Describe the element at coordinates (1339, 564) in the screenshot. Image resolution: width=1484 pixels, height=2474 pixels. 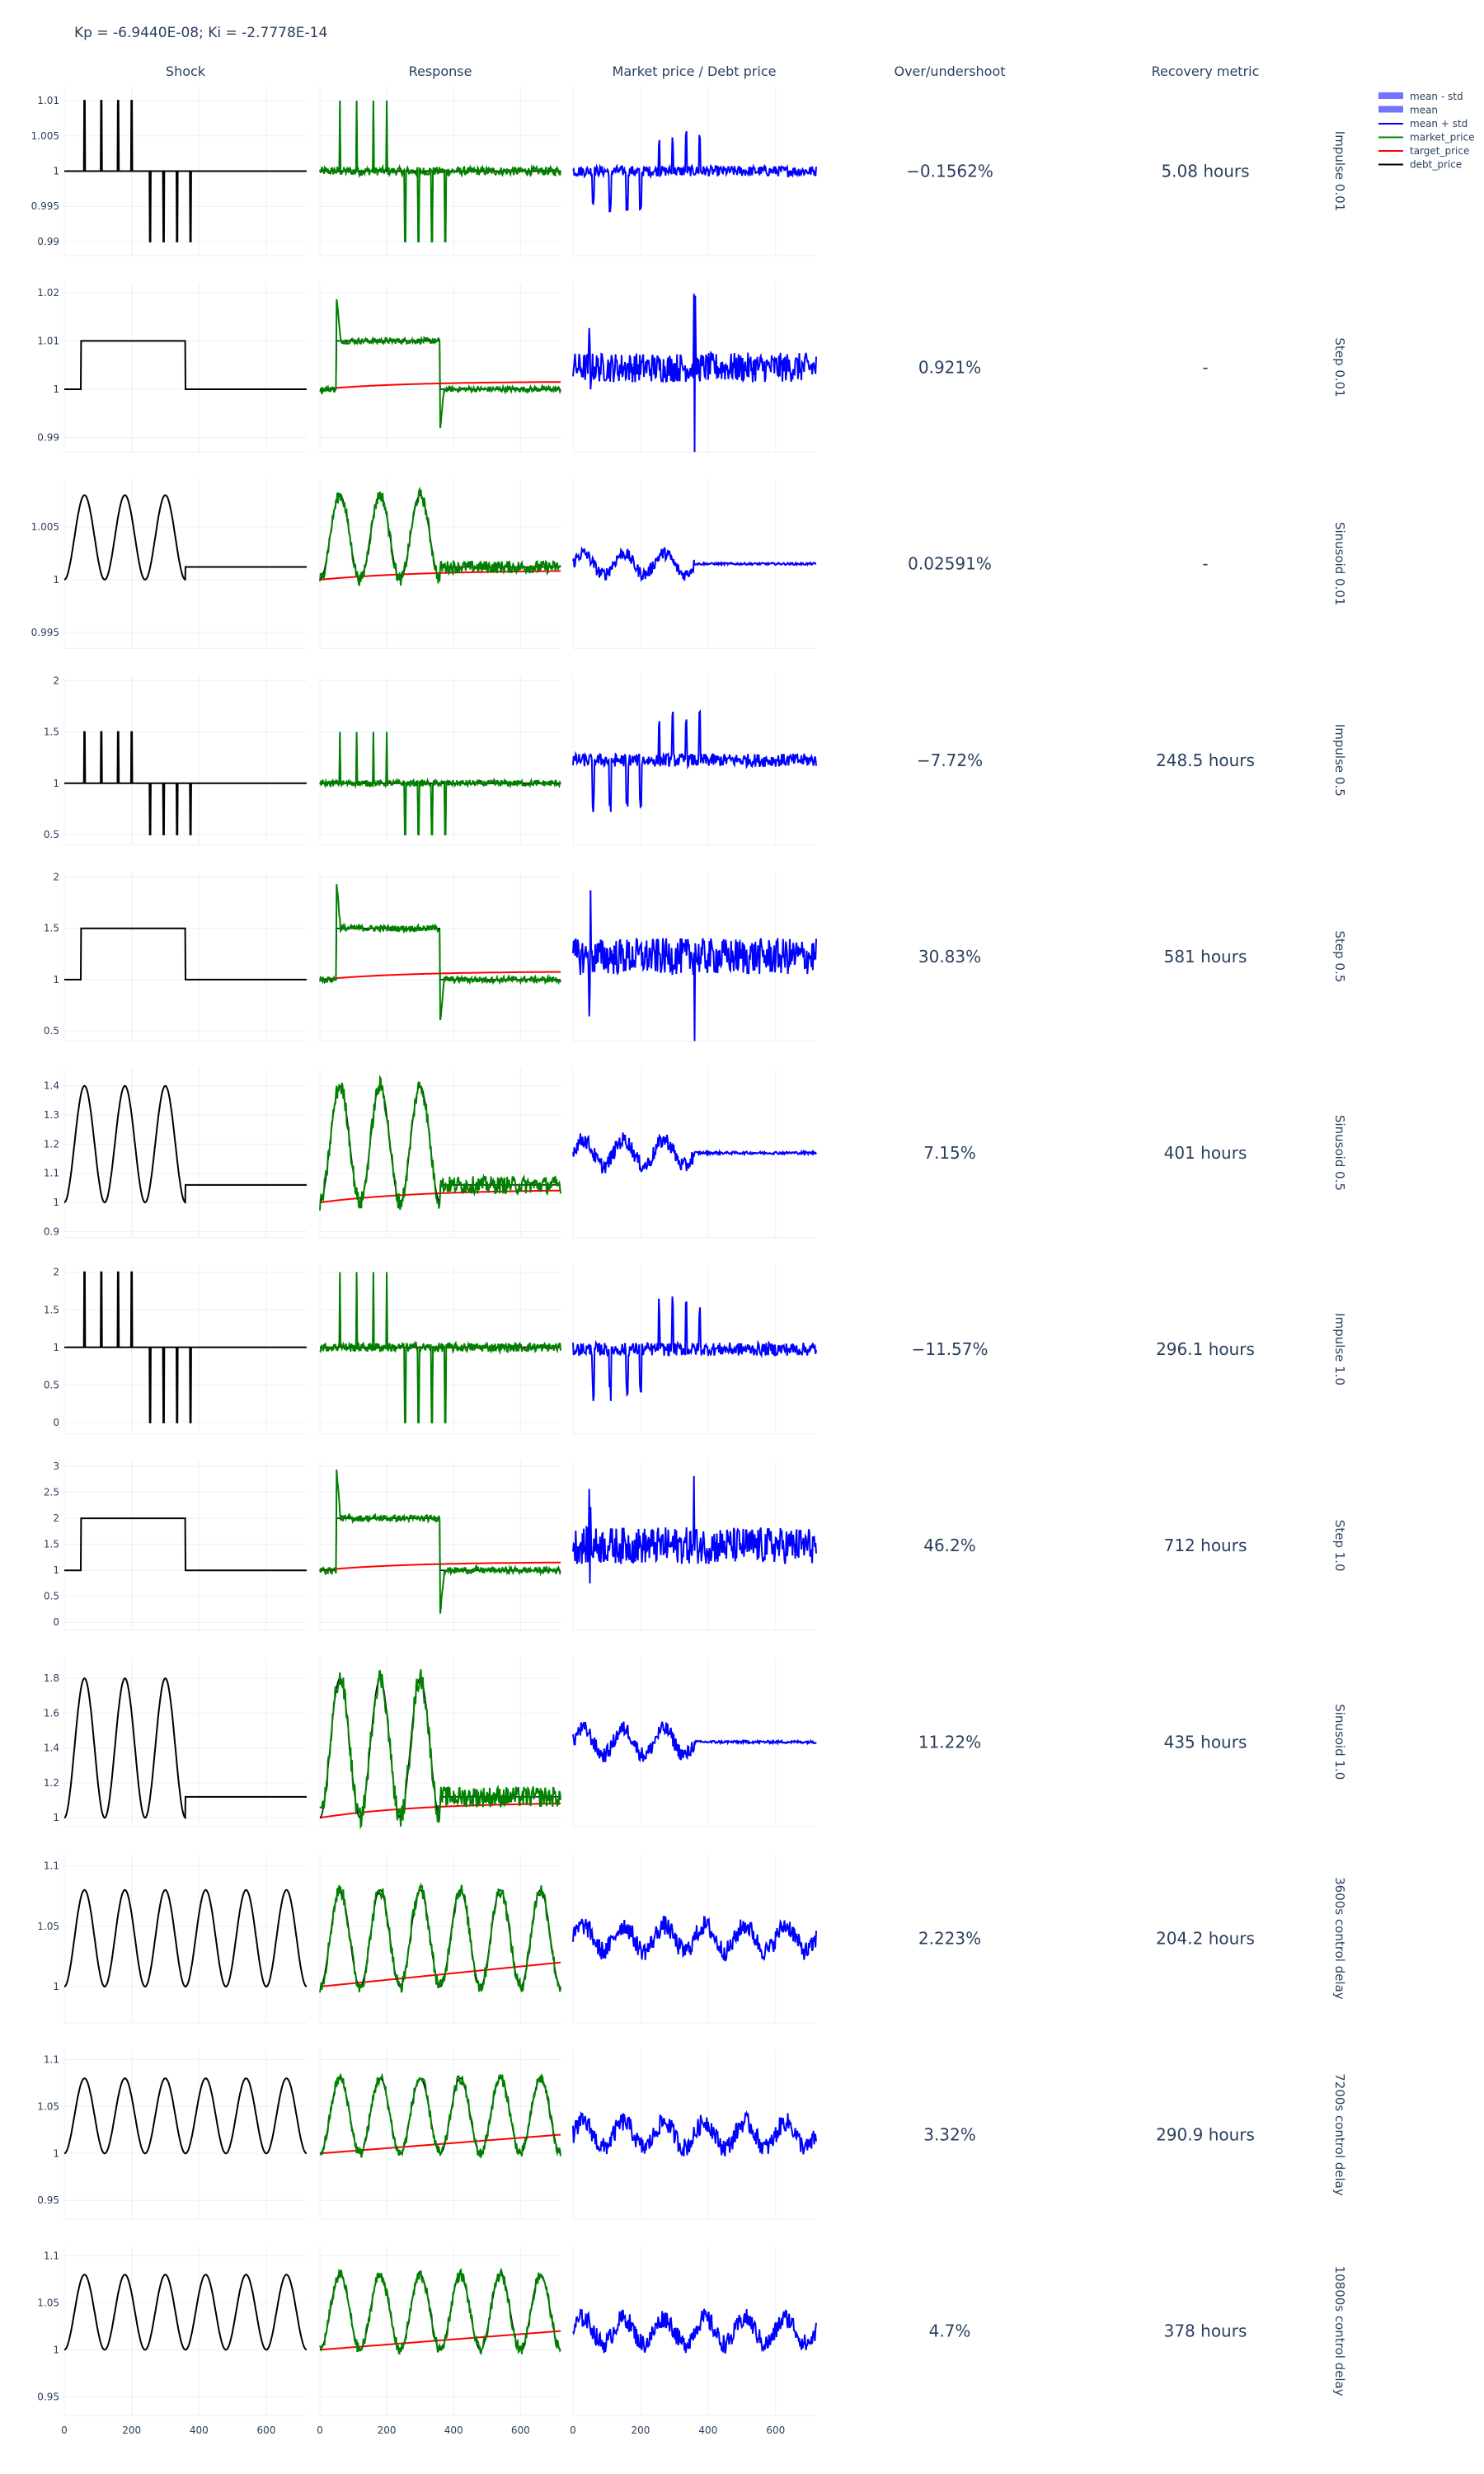
I see `row-label: Sinusoid 0.01` at that location.